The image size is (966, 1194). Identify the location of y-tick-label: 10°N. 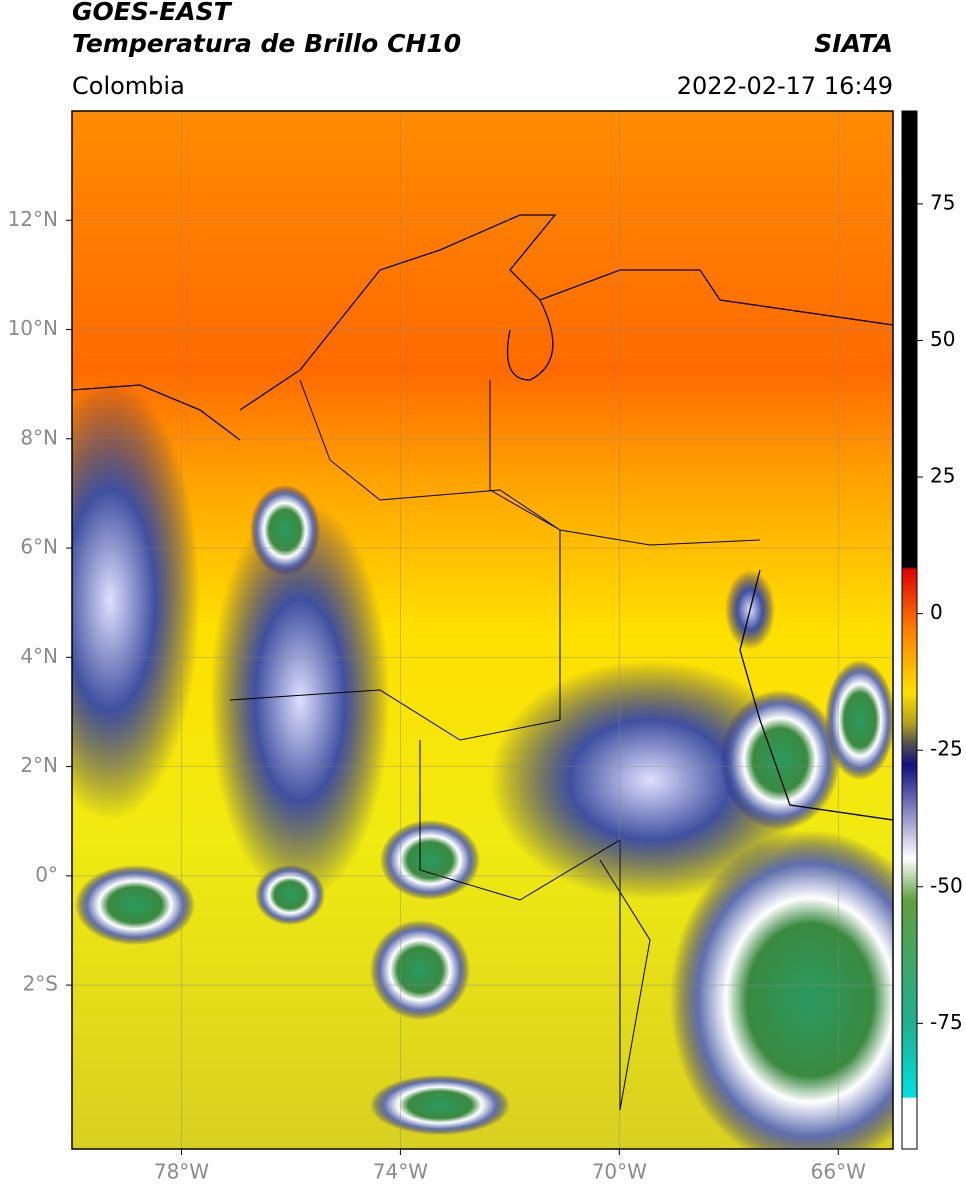
(33, 328).